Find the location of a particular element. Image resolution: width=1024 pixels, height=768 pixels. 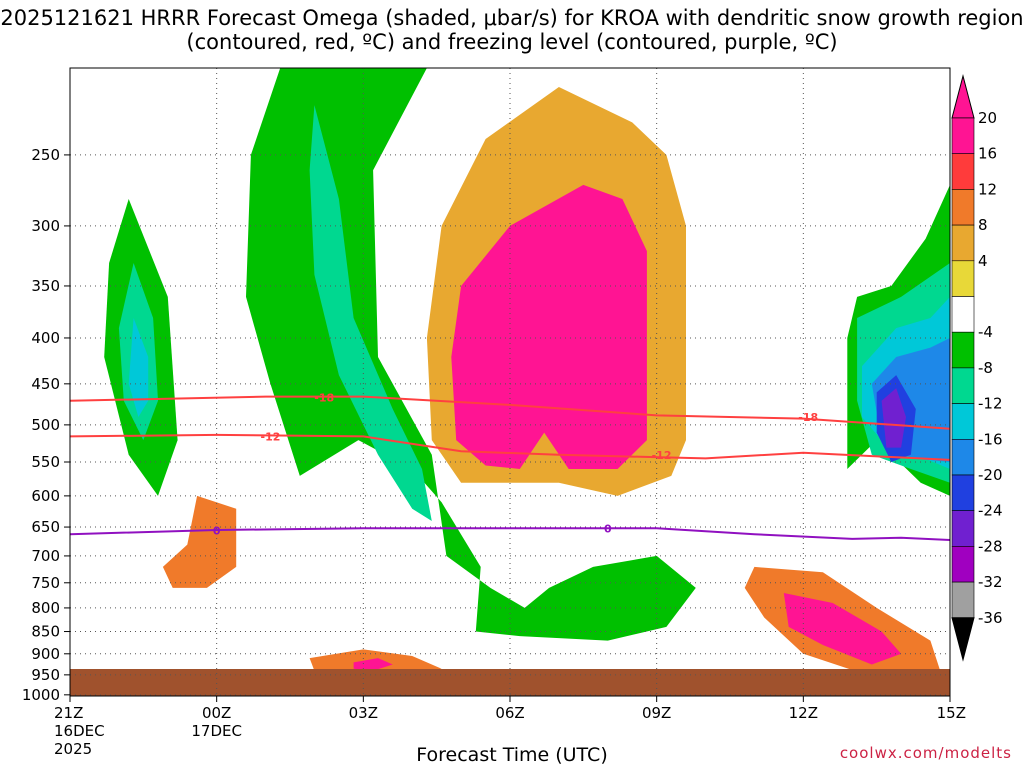

colorbar-bottom-arrow is located at coordinates (963, 639).